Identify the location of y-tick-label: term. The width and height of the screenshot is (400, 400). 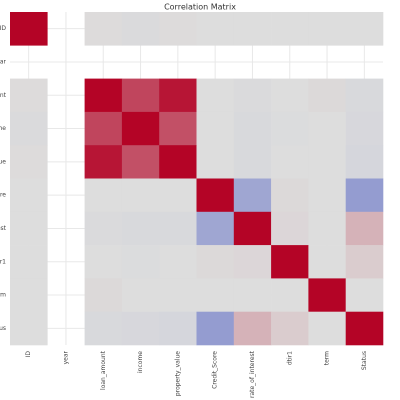
(3, 295).